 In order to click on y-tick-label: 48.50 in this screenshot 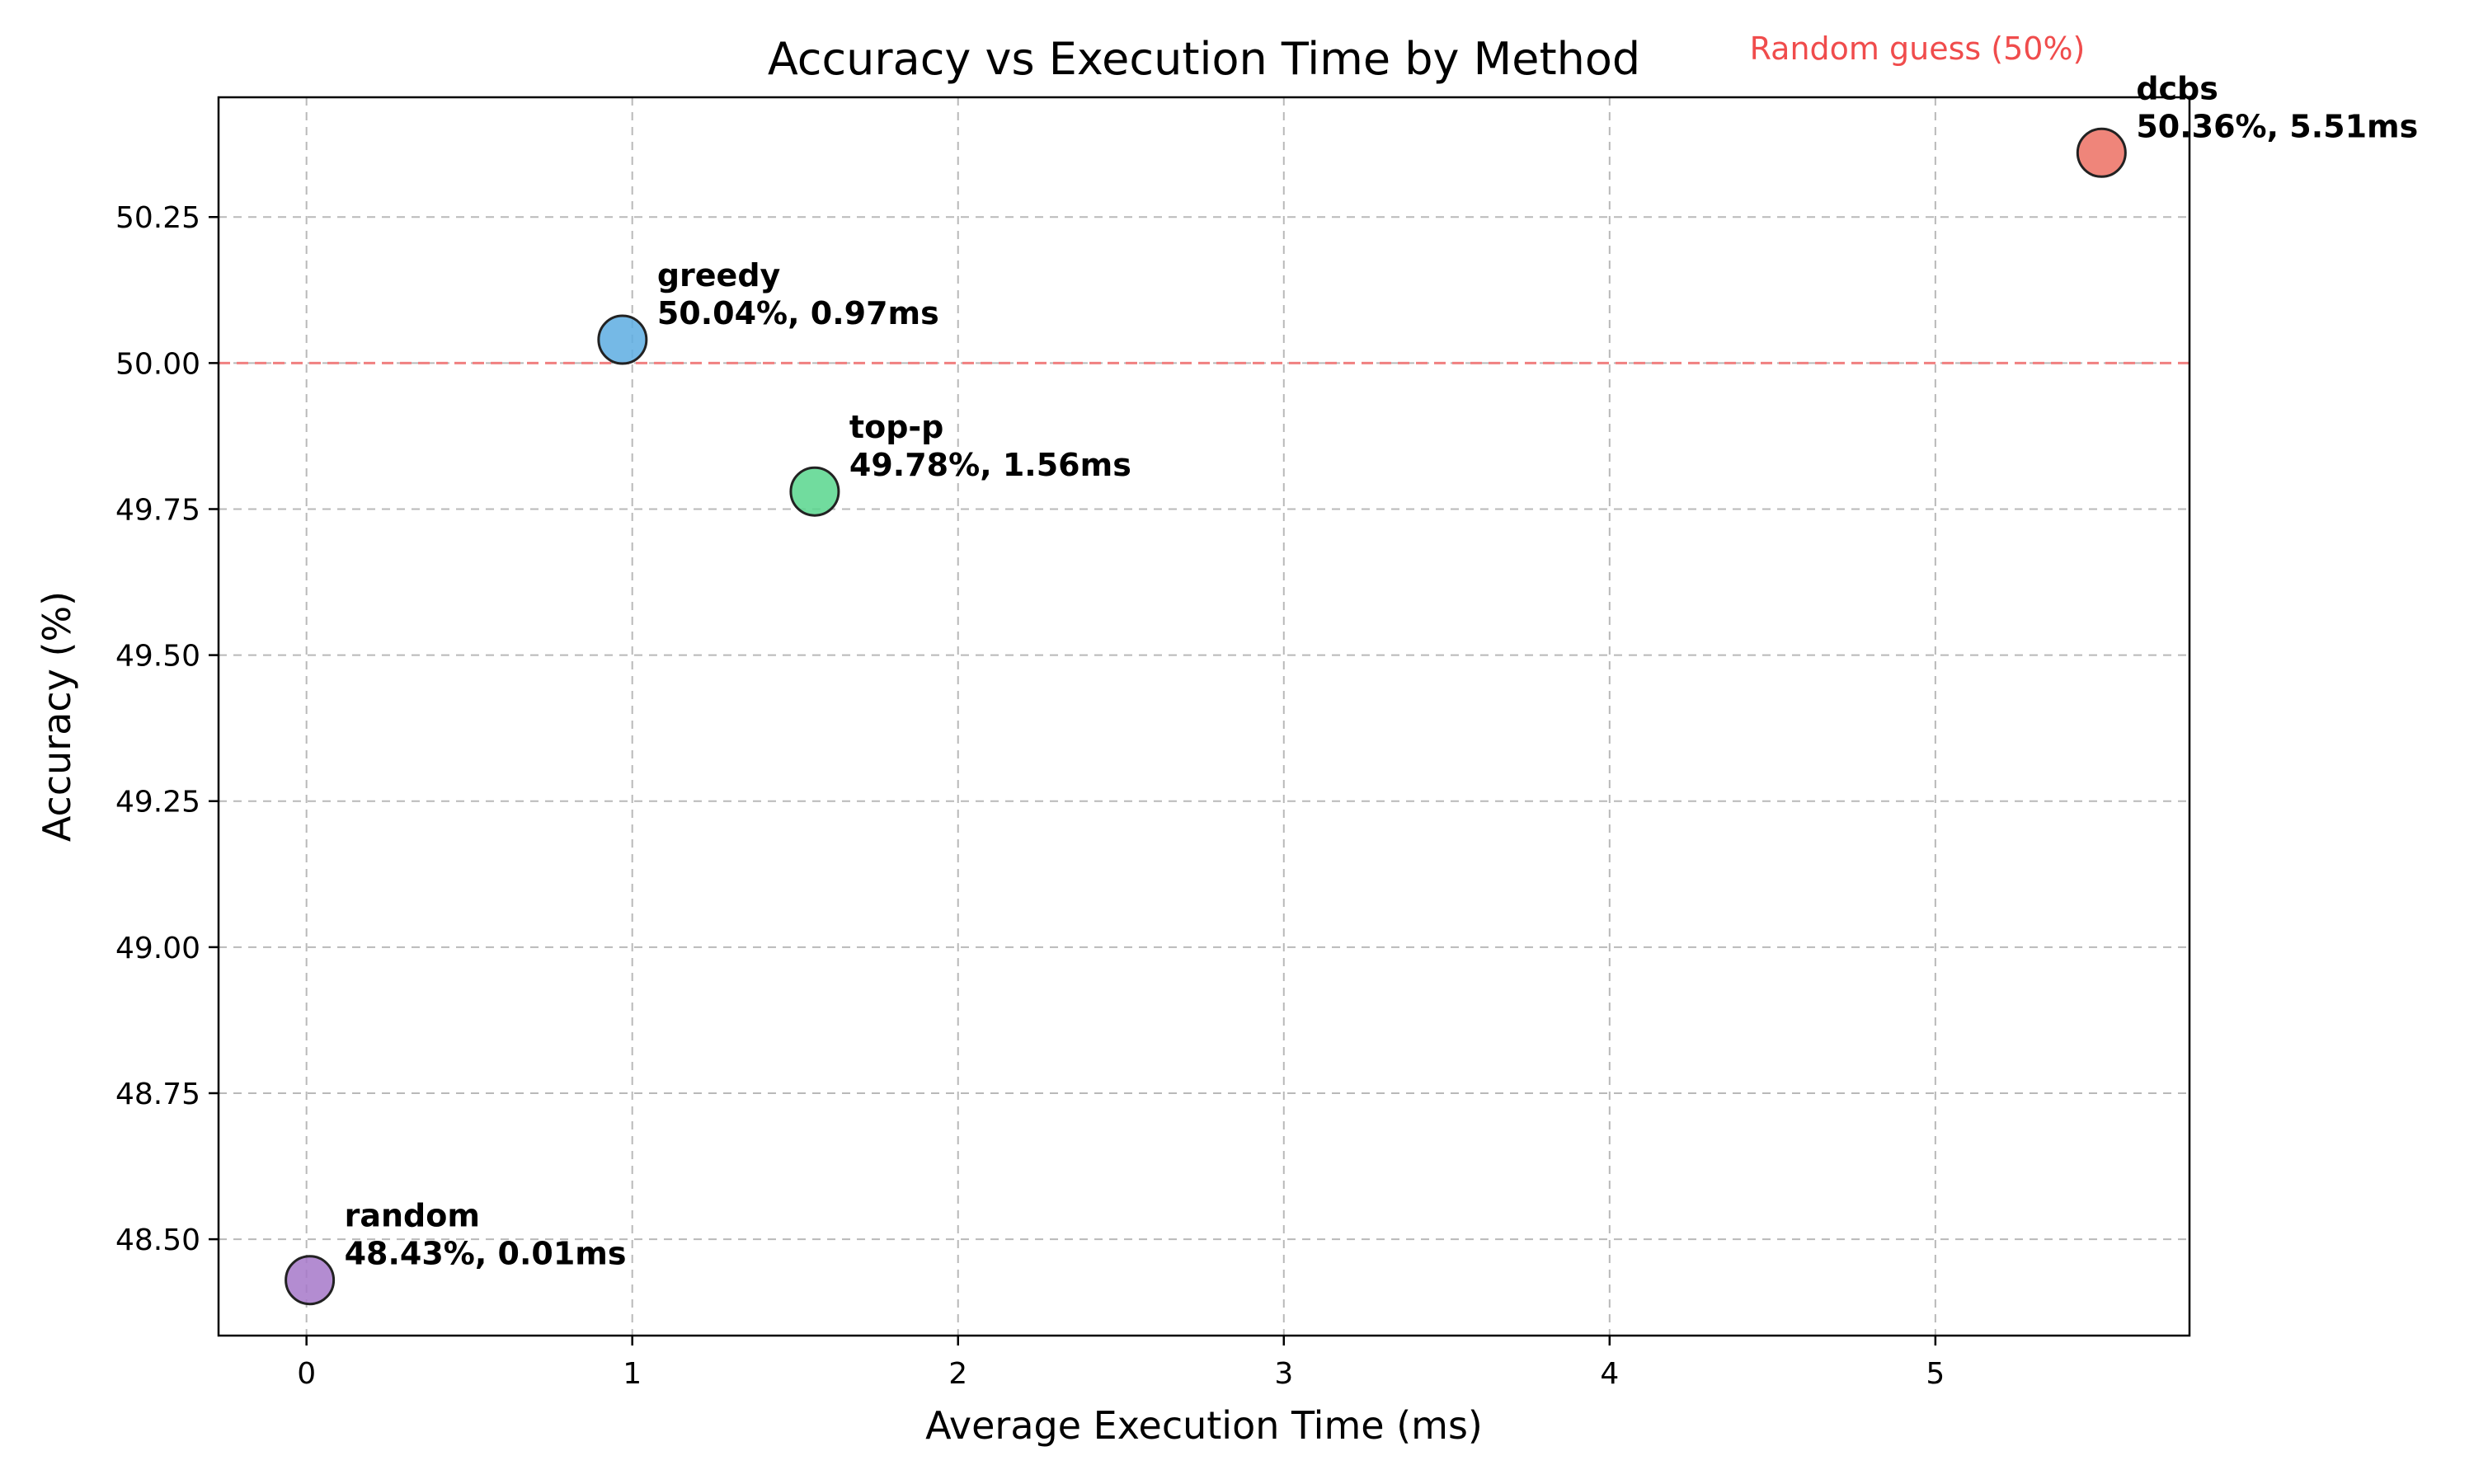, I will do `click(157, 1240)`.